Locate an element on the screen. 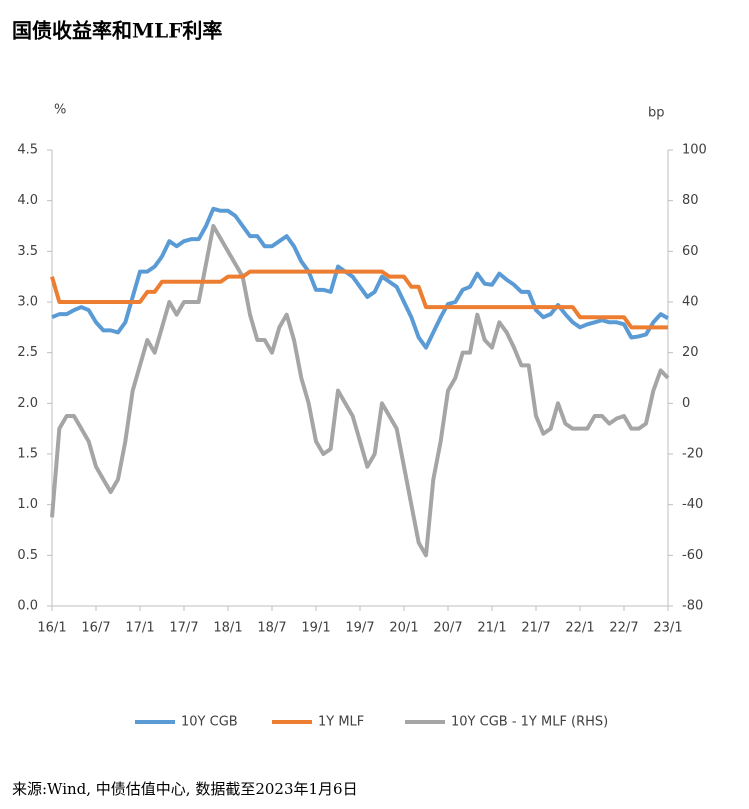 This screenshot has width=749, height=809. x-tick-label: 16/1 is located at coordinates (51, 628).